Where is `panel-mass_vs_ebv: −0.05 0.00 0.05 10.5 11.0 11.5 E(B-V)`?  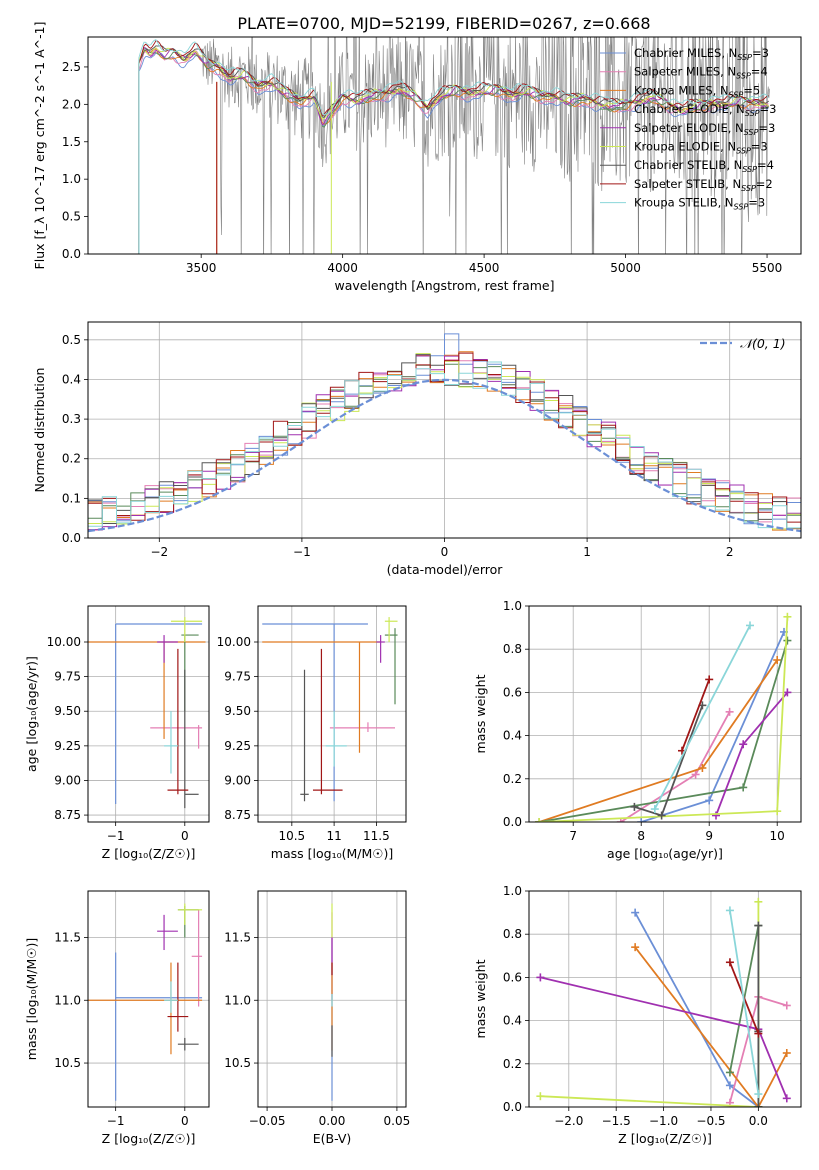
panel-mass_vs_ebv: −0.05 0.00 0.05 10.5 11.0 11.5 E(B-V) is located at coordinates (317, 1018).